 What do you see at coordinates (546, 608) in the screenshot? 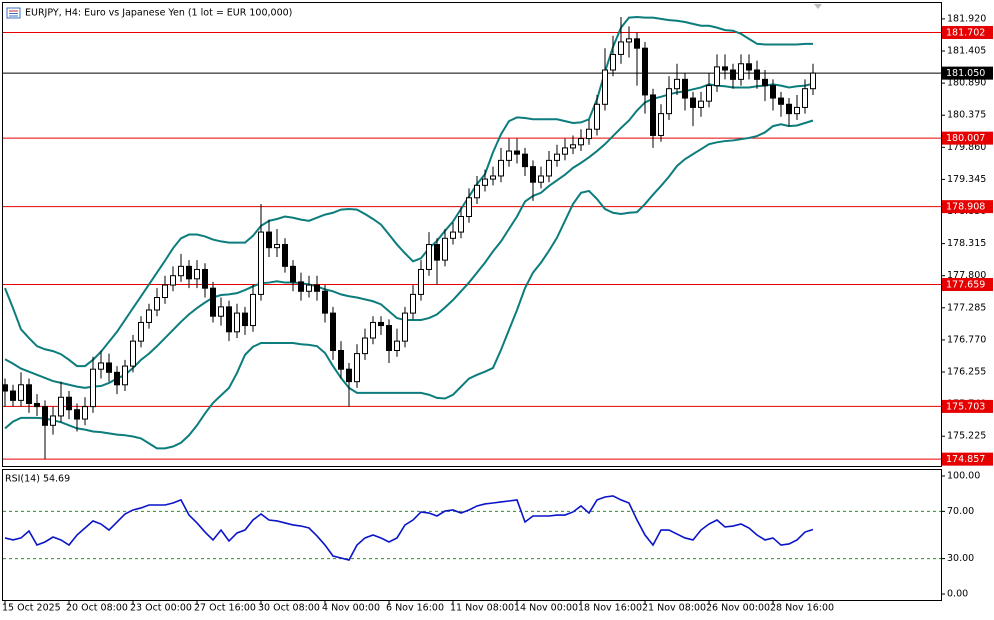
I see `x-tick-label: 14 Nov 00:00` at bounding box center [546, 608].